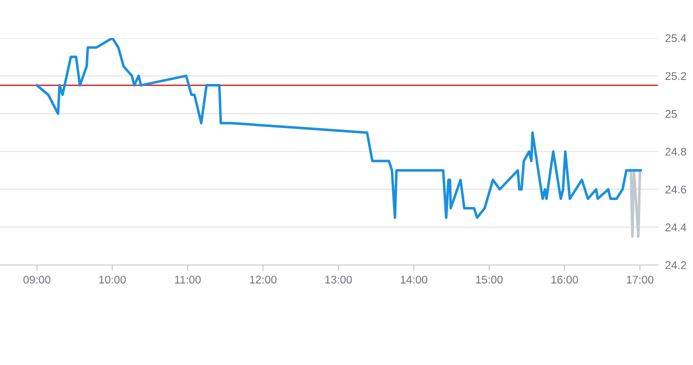  What do you see at coordinates (188, 280) in the screenshot?
I see `x-tick-label: 11:00` at bounding box center [188, 280].